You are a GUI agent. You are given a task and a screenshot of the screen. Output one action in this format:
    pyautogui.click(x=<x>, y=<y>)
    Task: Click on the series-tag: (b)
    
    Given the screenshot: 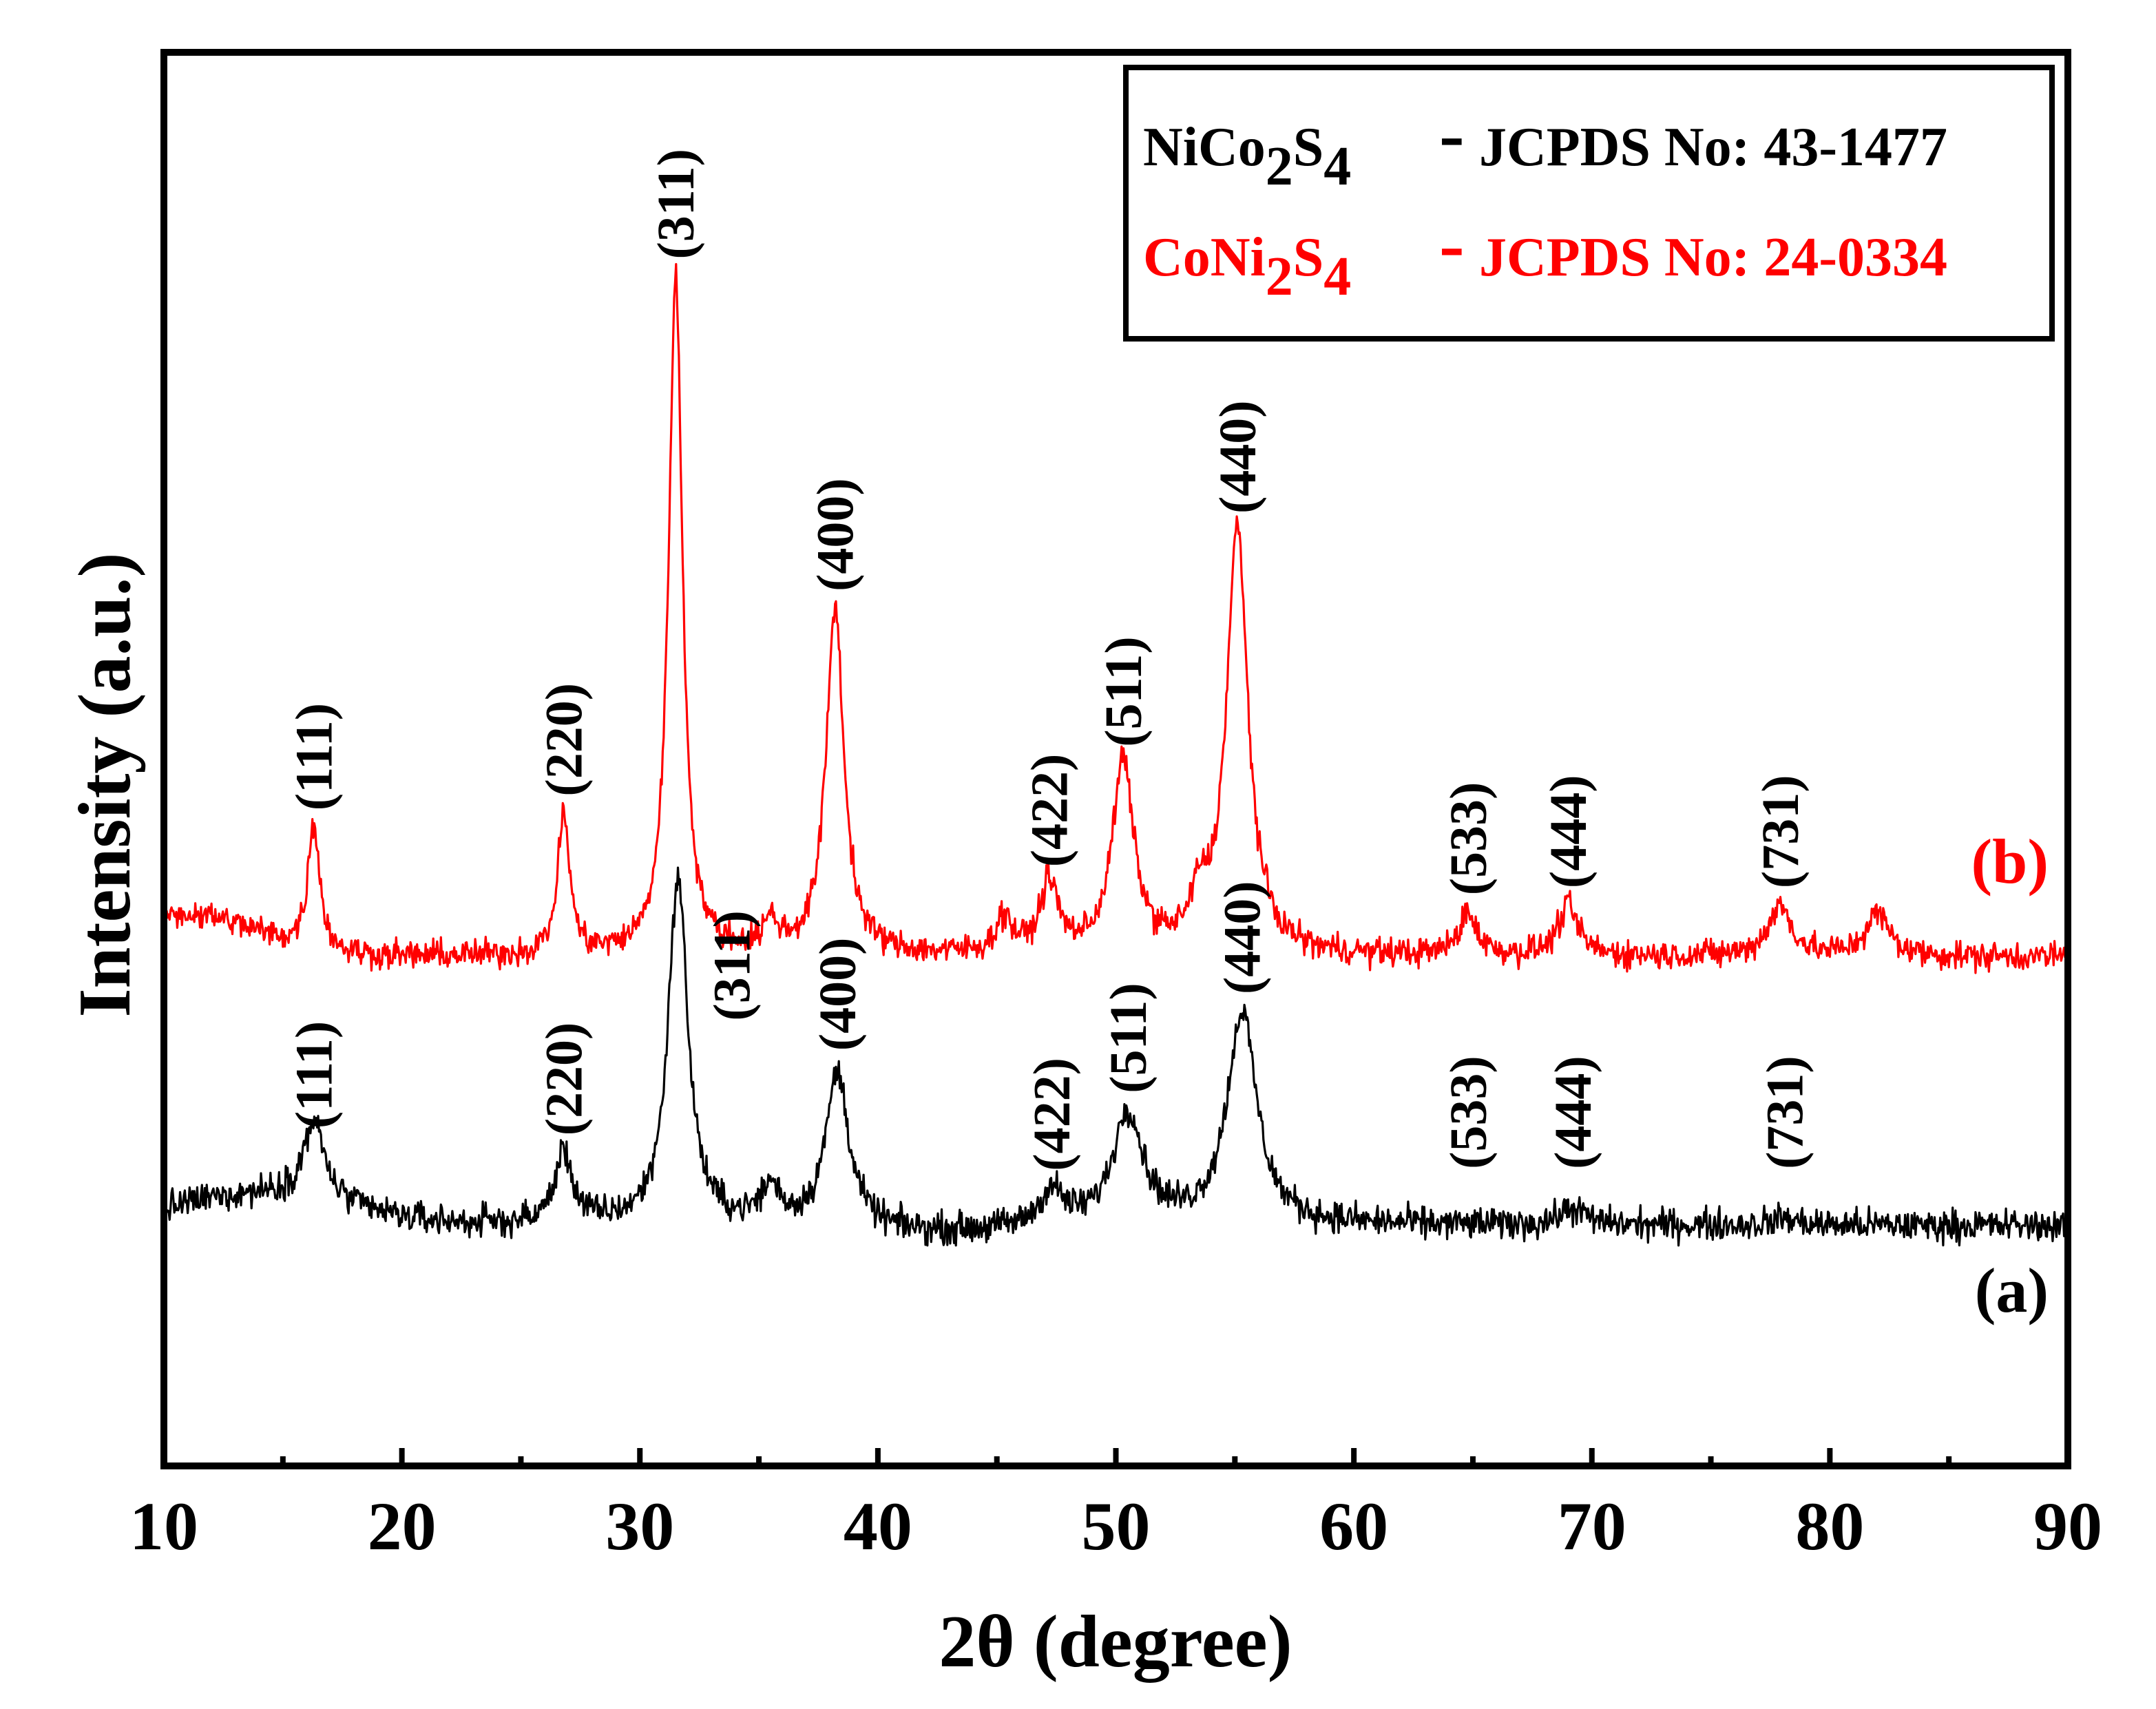 What is the action you would take?
    pyautogui.click(x=2010, y=861)
    